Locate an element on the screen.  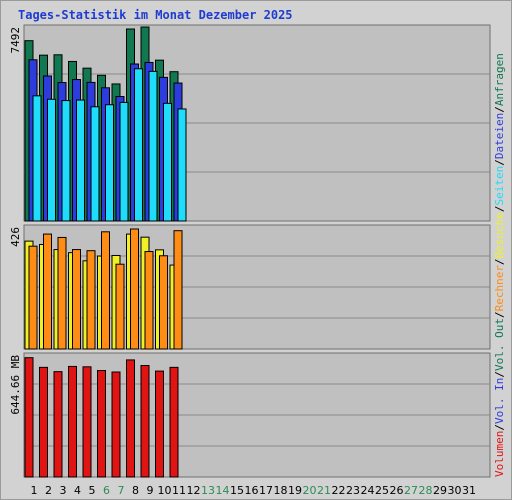
x-tick-label: 5 is located at coordinates (92, 490).